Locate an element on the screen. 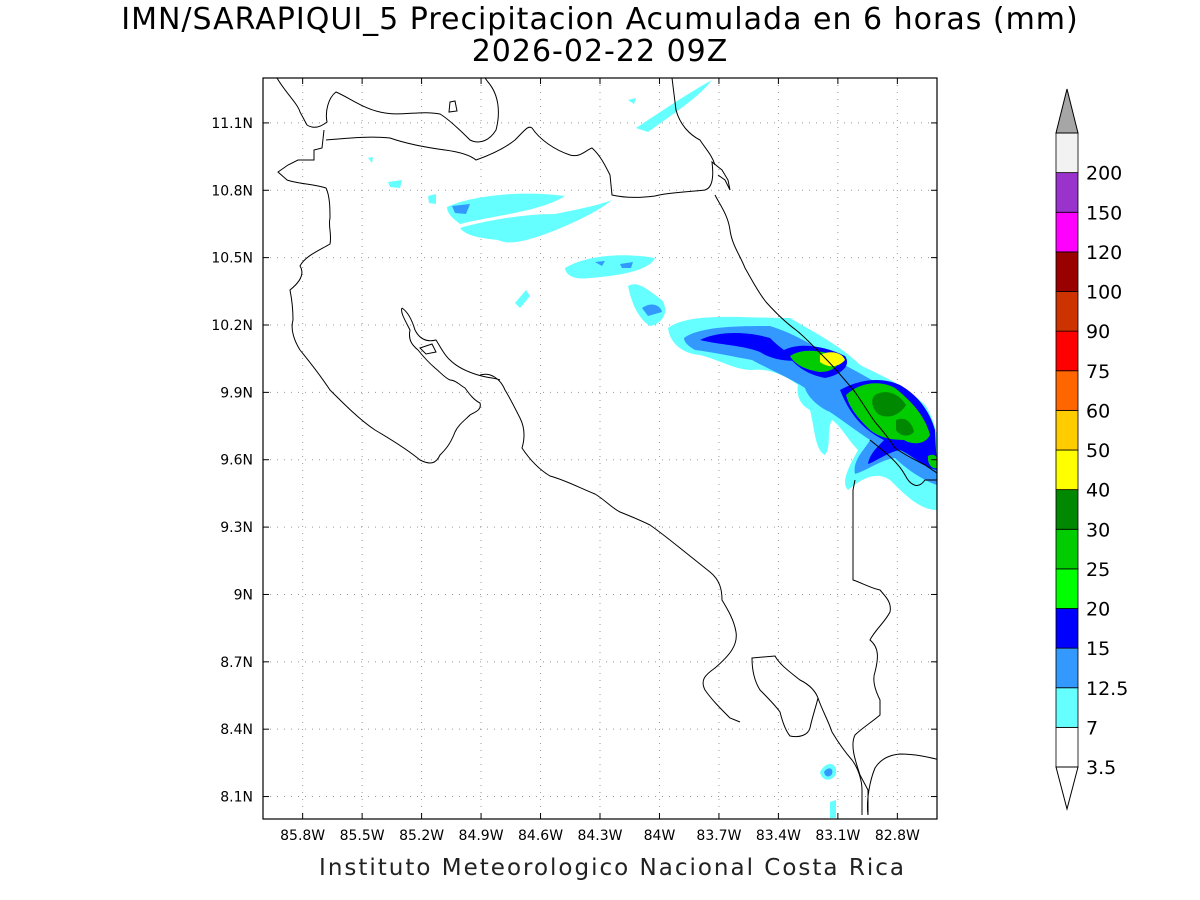 The height and width of the screenshot is (900, 1200). lat-tick-label: 8.4N is located at coordinates (236, 730).